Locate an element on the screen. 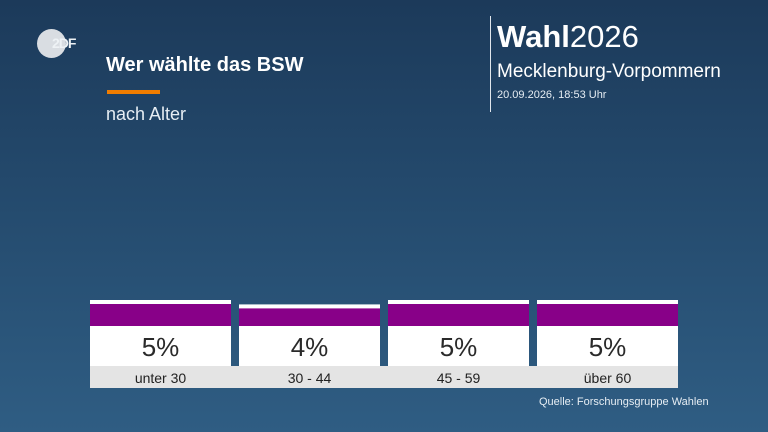 The height and width of the screenshot is (432, 768). category-label: 30 - 44 is located at coordinates (310, 378).